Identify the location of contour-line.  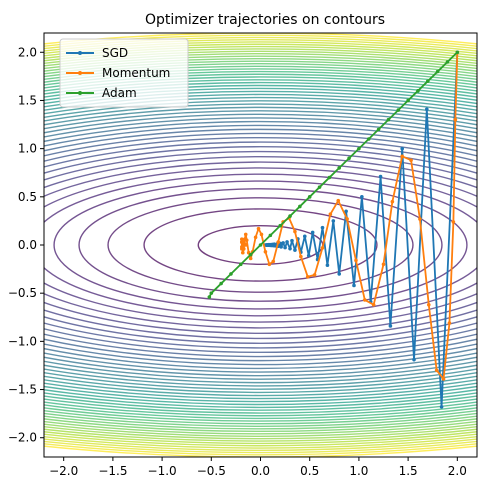
(260, 245).